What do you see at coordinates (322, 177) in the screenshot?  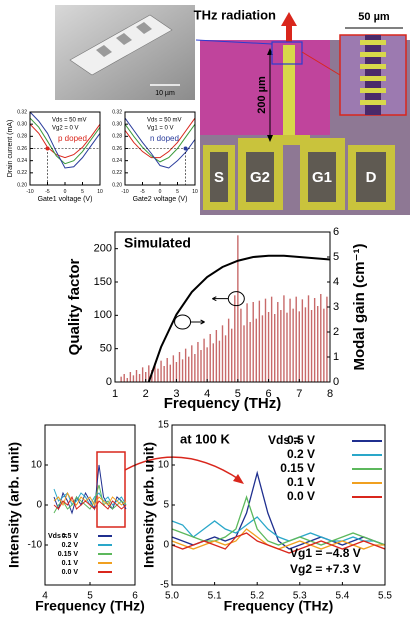 I see `electrode-label: G1` at bounding box center [322, 177].